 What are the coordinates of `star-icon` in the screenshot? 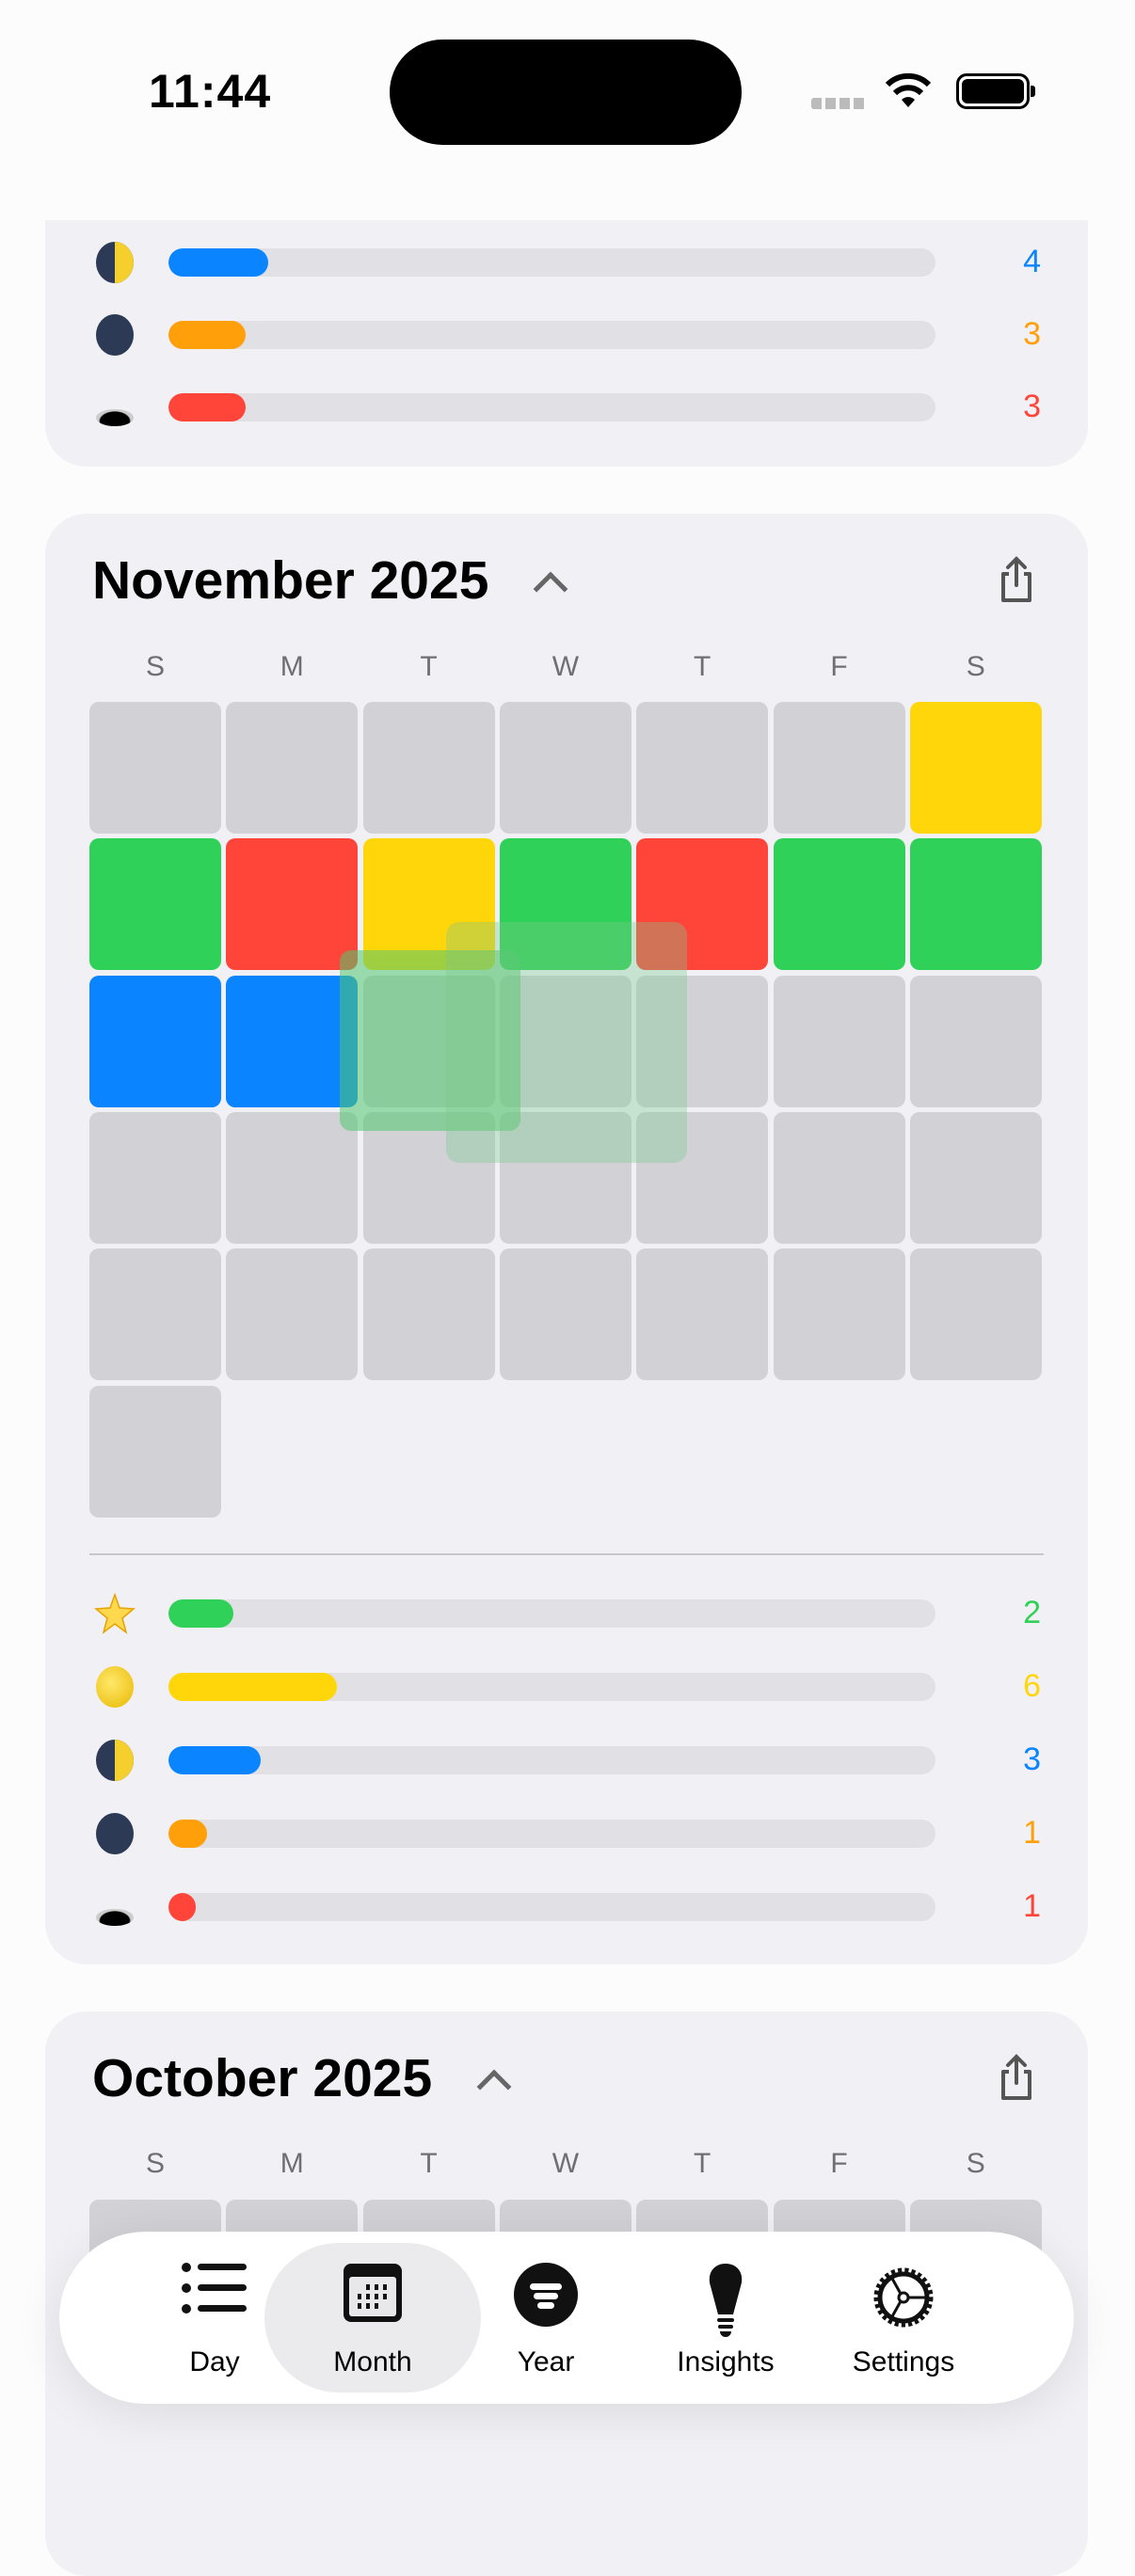 It's located at (115, 1613).